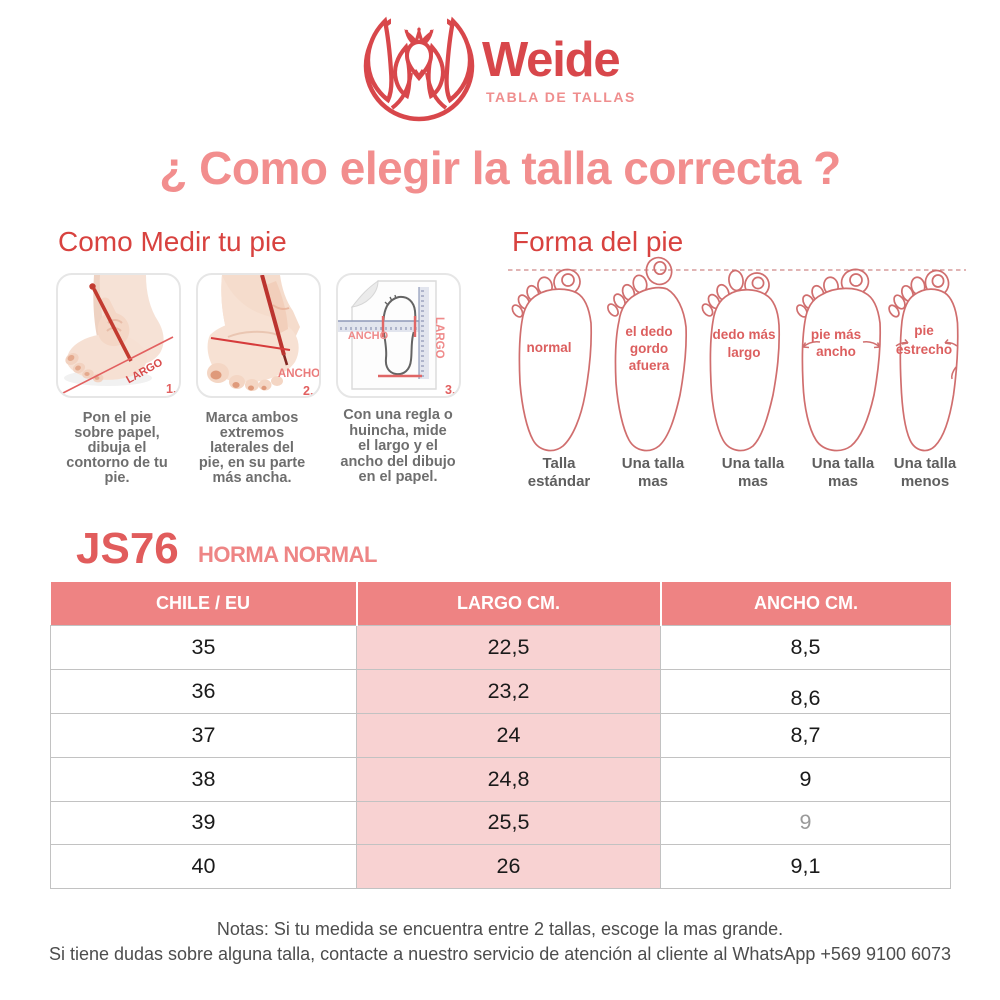 The image size is (1000, 1000). I want to click on svg-text: el dedo, so click(648, 331).